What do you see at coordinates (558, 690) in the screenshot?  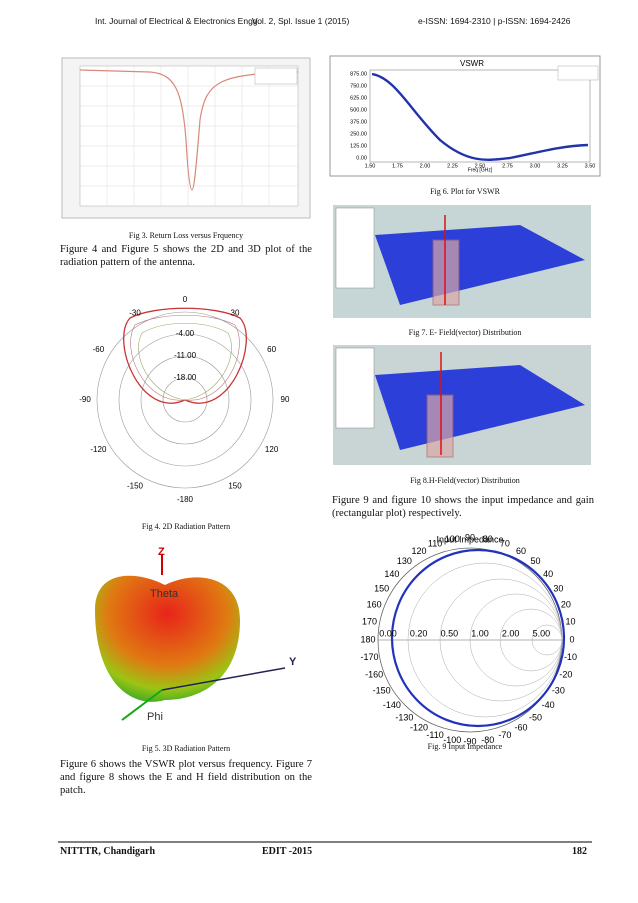 I see `smith-angle-label: -30` at bounding box center [558, 690].